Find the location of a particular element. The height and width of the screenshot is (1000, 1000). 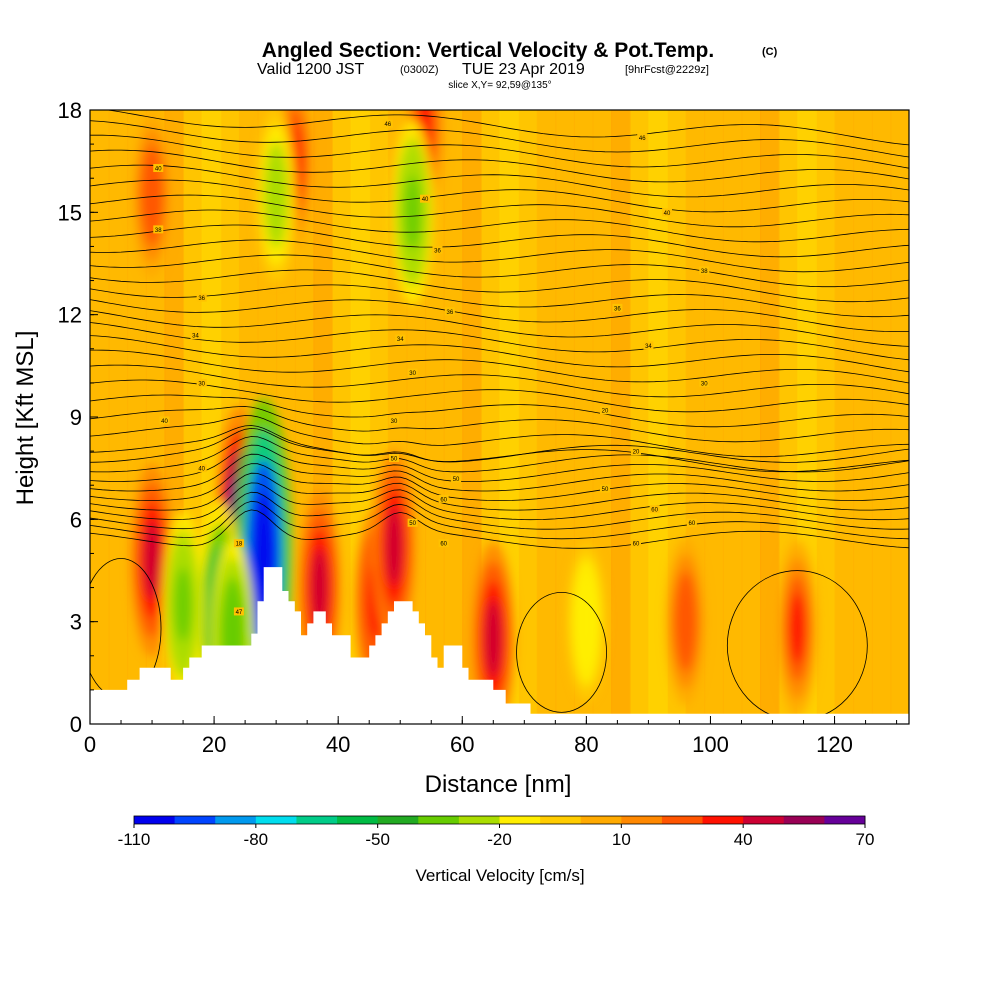

isentrope-label: 20 is located at coordinates (636, 453).